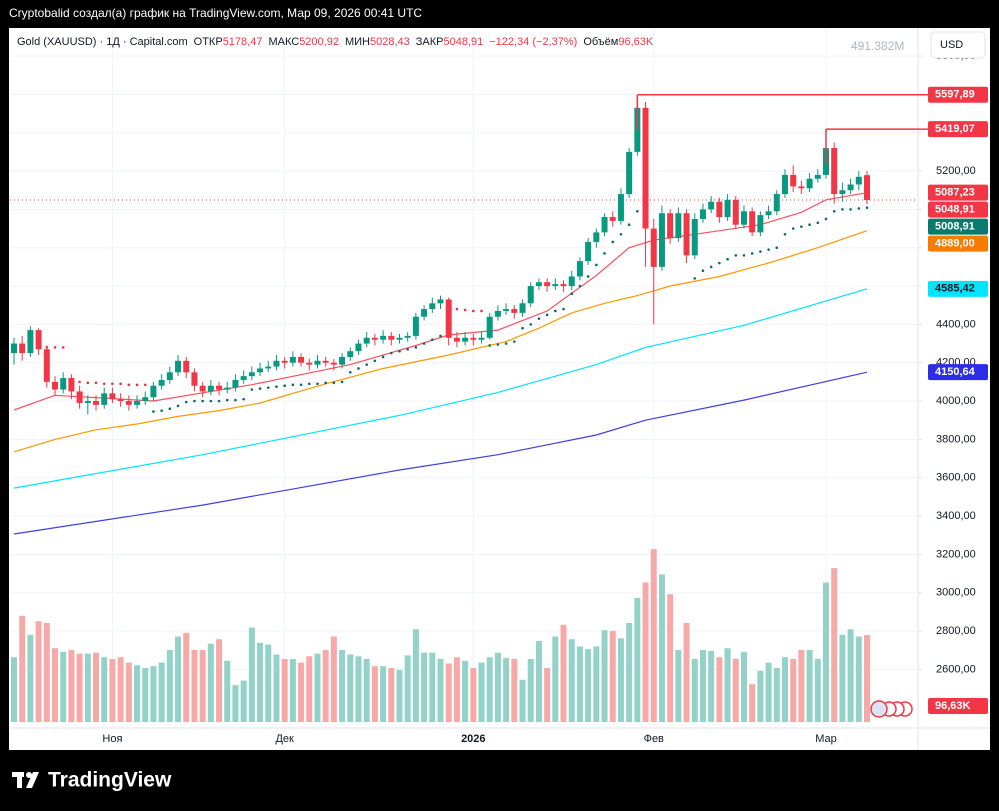 This screenshot has width=999, height=811. Describe the element at coordinates (654, 739) in the screenshot. I see `x-tick-label: Фев` at that location.